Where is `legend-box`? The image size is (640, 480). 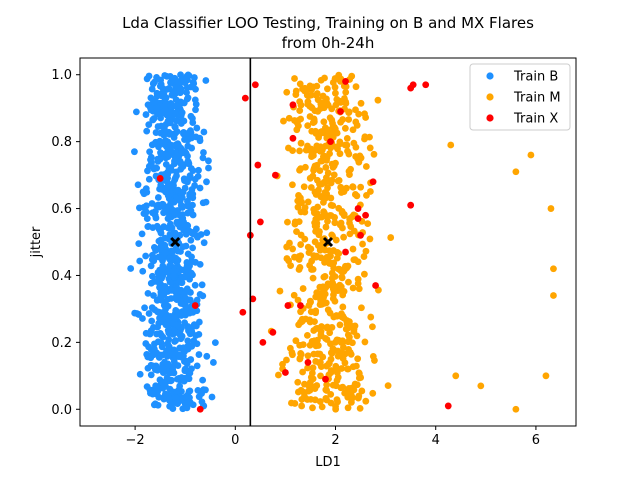 legend-box is located at coordinates (520, 97).